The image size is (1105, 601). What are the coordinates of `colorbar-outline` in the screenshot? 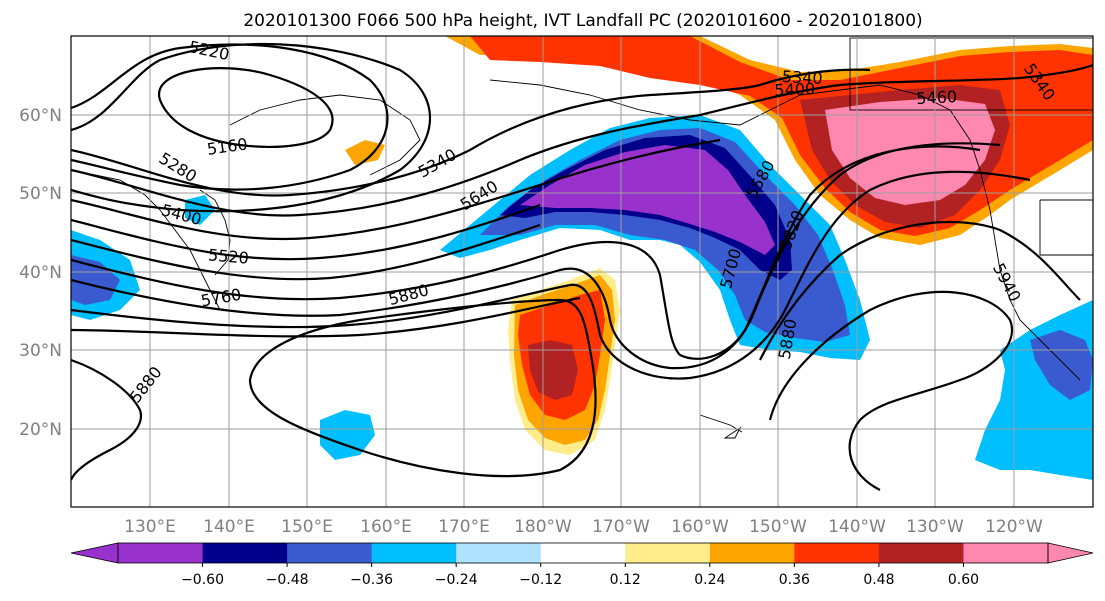 It's located at (583, 553).